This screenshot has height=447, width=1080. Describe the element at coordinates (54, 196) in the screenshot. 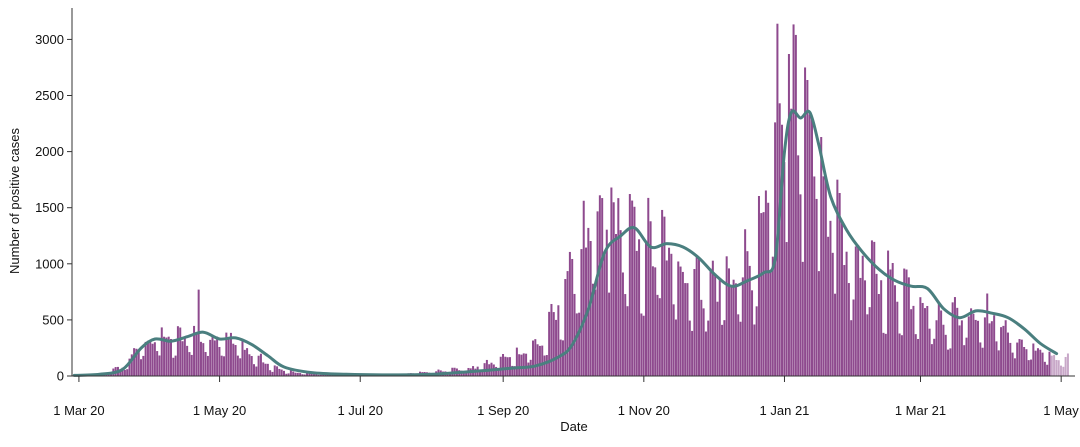

I see `y-axis: 0 500 1000 1500 2000 2500 3000` at that location.